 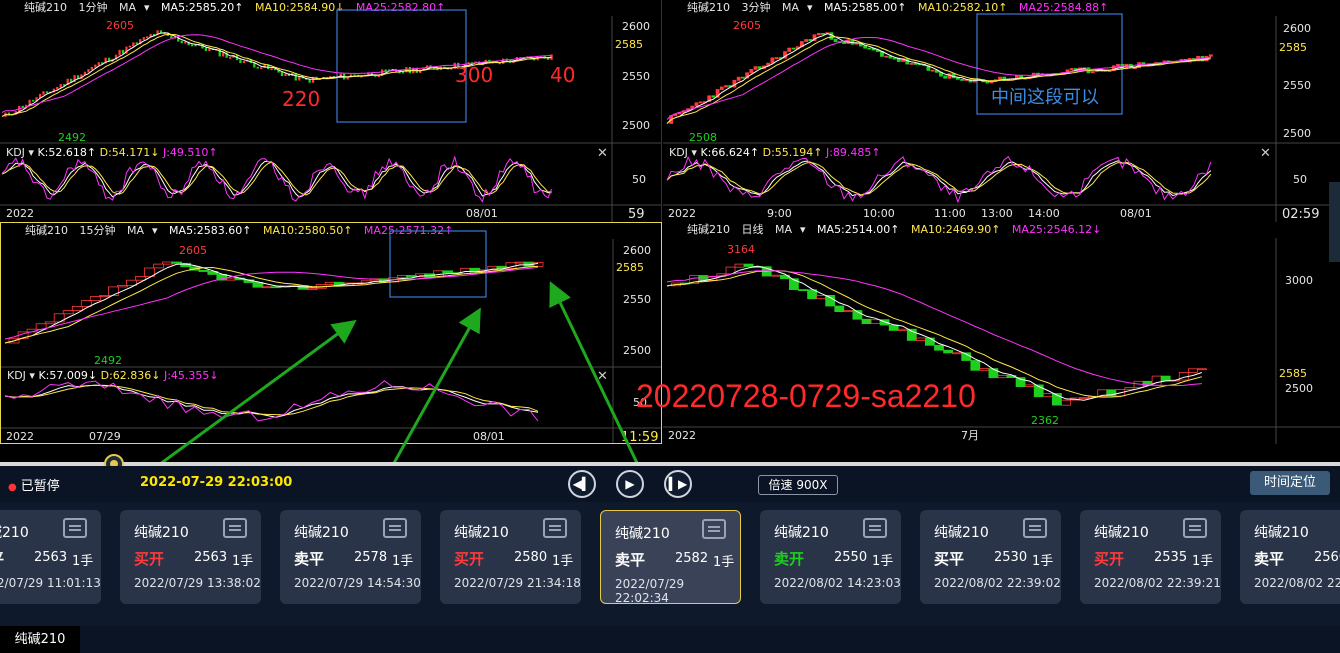 I want to click on period-label: 日线, so click(x=752, y=229).